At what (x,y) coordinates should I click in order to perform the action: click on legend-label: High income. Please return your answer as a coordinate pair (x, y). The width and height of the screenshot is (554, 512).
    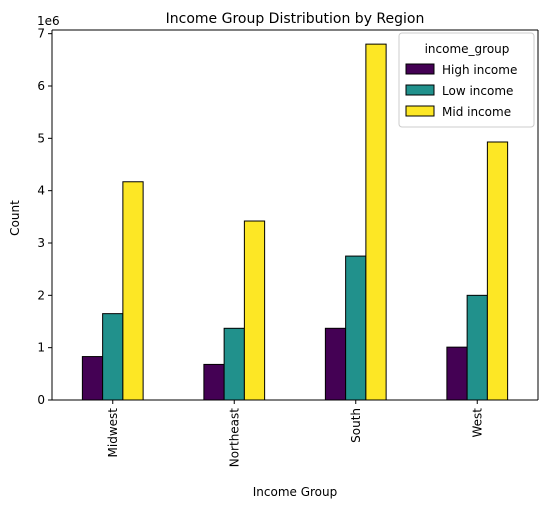
    Looking at the image, I should click on (479, 70).